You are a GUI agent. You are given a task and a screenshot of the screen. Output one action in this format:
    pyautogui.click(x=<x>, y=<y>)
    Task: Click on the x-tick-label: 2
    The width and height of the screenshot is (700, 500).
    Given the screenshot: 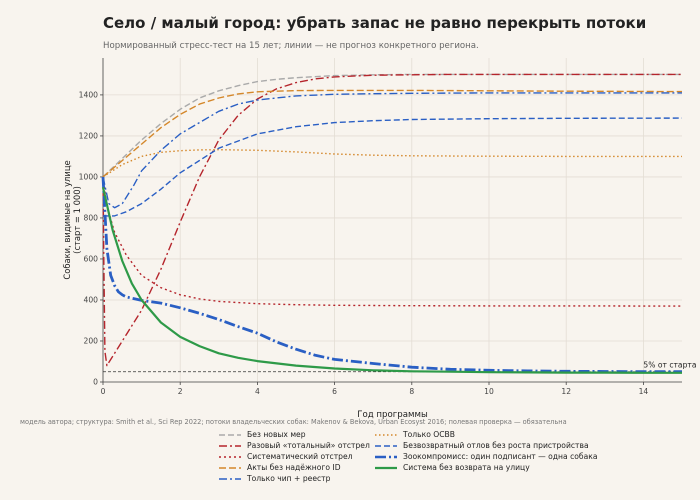 What is the action you would take?
    pyautogui.click(x=180, y=391)
    